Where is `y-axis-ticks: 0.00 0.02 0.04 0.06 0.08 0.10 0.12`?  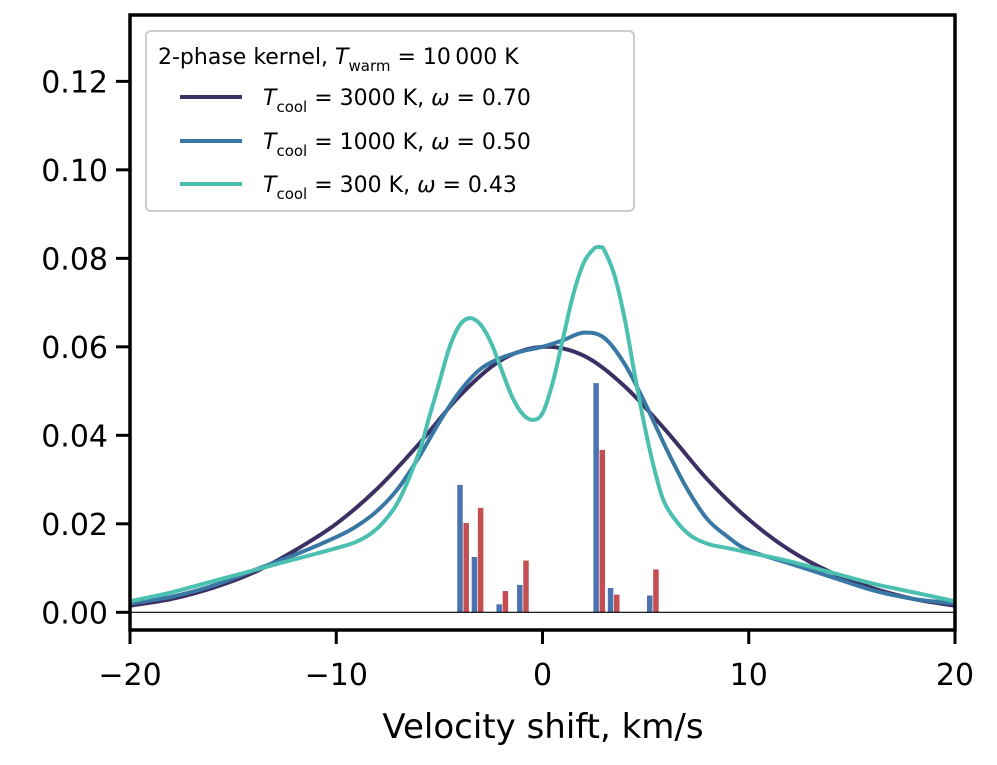
y-axis-ticks: 0.00 0.02 0.04 0.06 0.08 0.10 0.12 is located at coordinates (85, 348).